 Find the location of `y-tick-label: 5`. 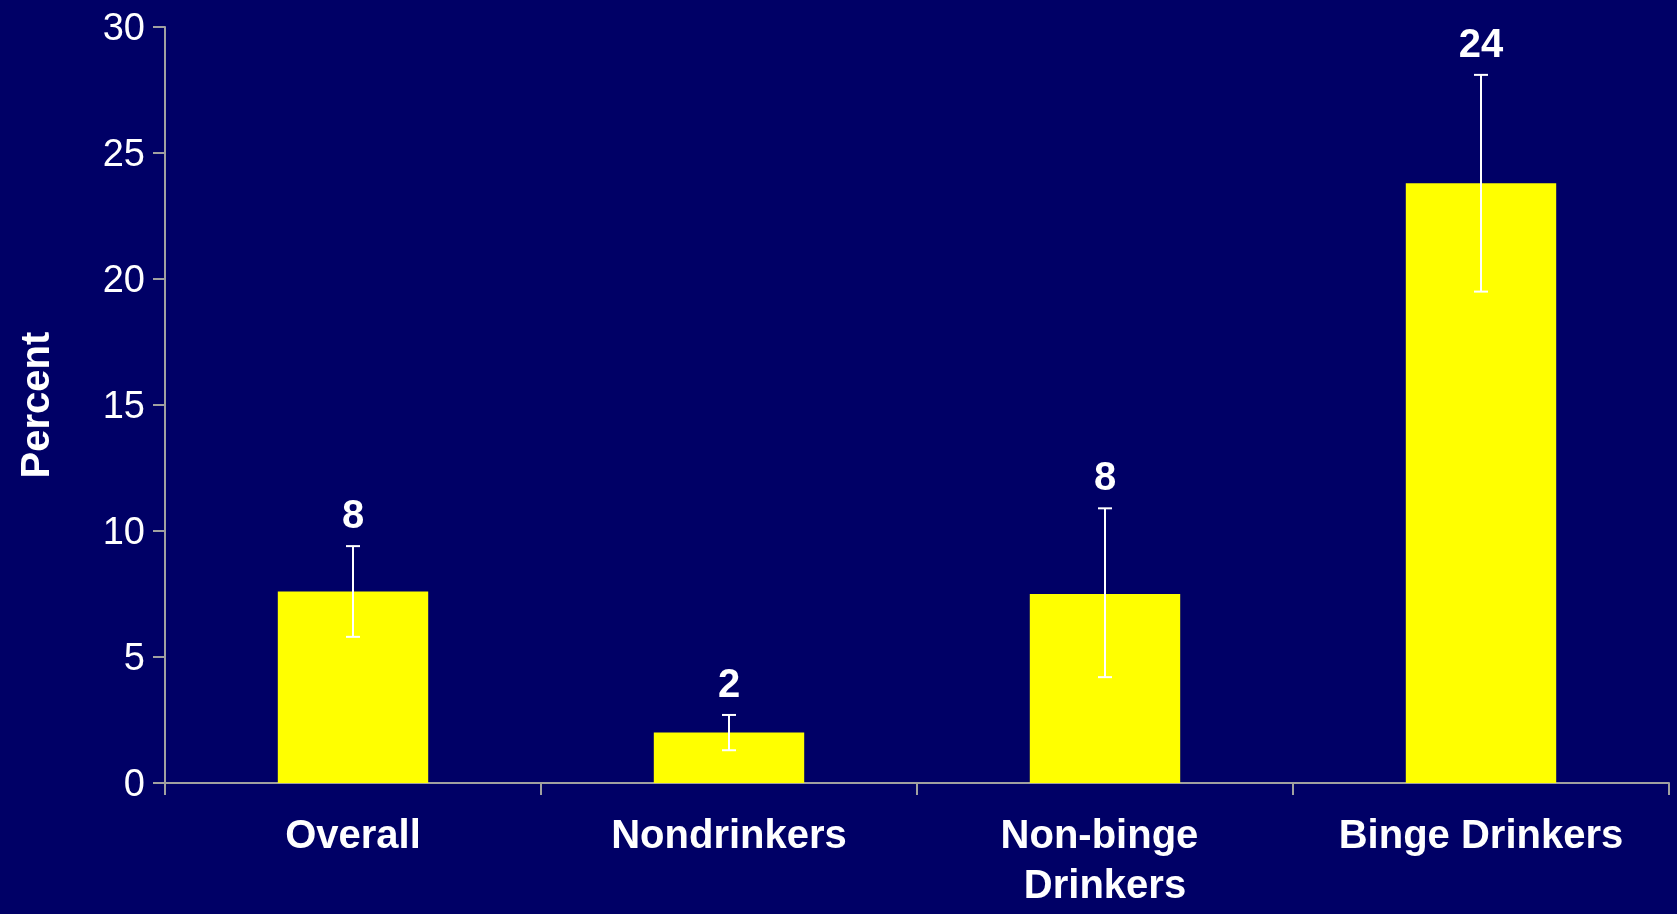

y-tick-label: 5 is located at coordinates (134, 657).